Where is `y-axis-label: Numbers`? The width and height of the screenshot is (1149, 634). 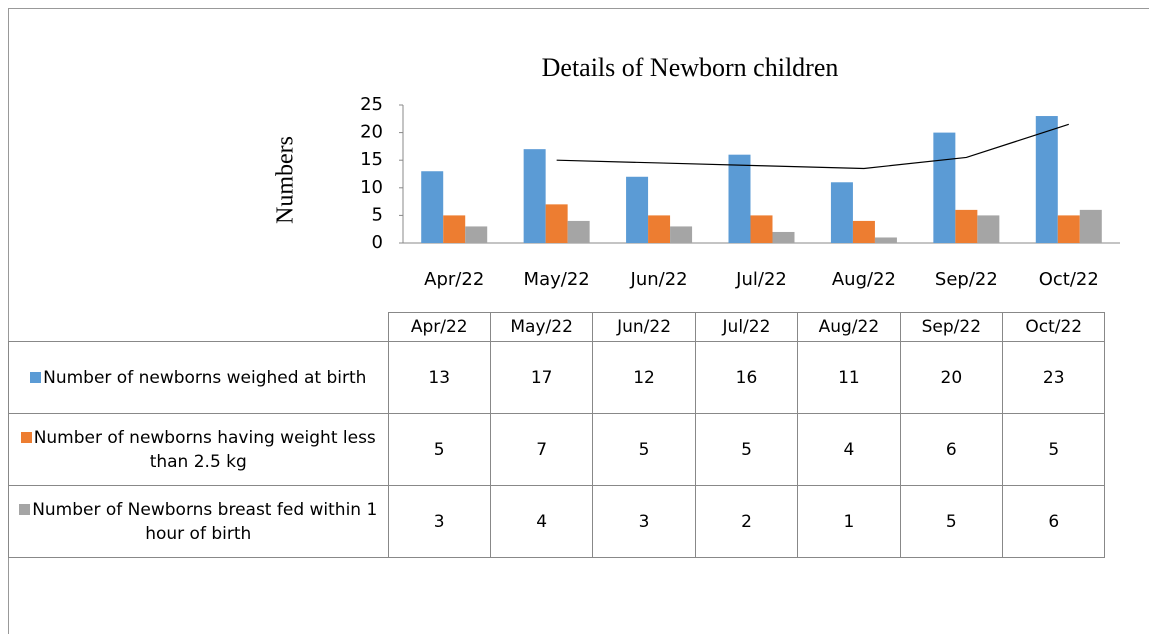 y-axis-label: Numbers is located at coordinates (286, 180).